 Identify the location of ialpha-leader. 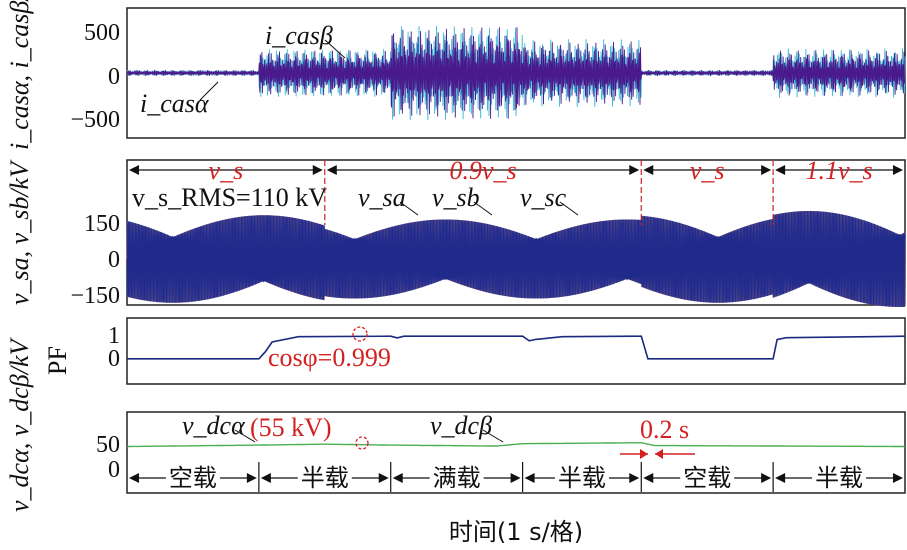
(209, 91).